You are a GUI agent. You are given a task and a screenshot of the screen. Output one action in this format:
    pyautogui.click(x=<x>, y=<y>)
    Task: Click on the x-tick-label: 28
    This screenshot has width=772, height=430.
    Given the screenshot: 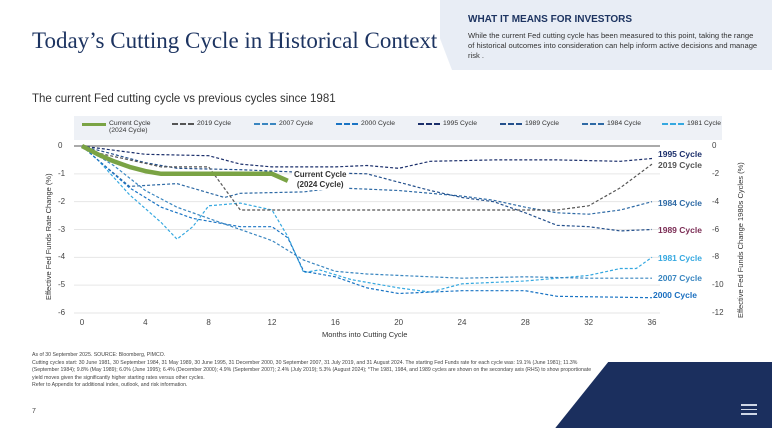 What is the action you would take?
    pyautogui.click(x=525, y=322)
    